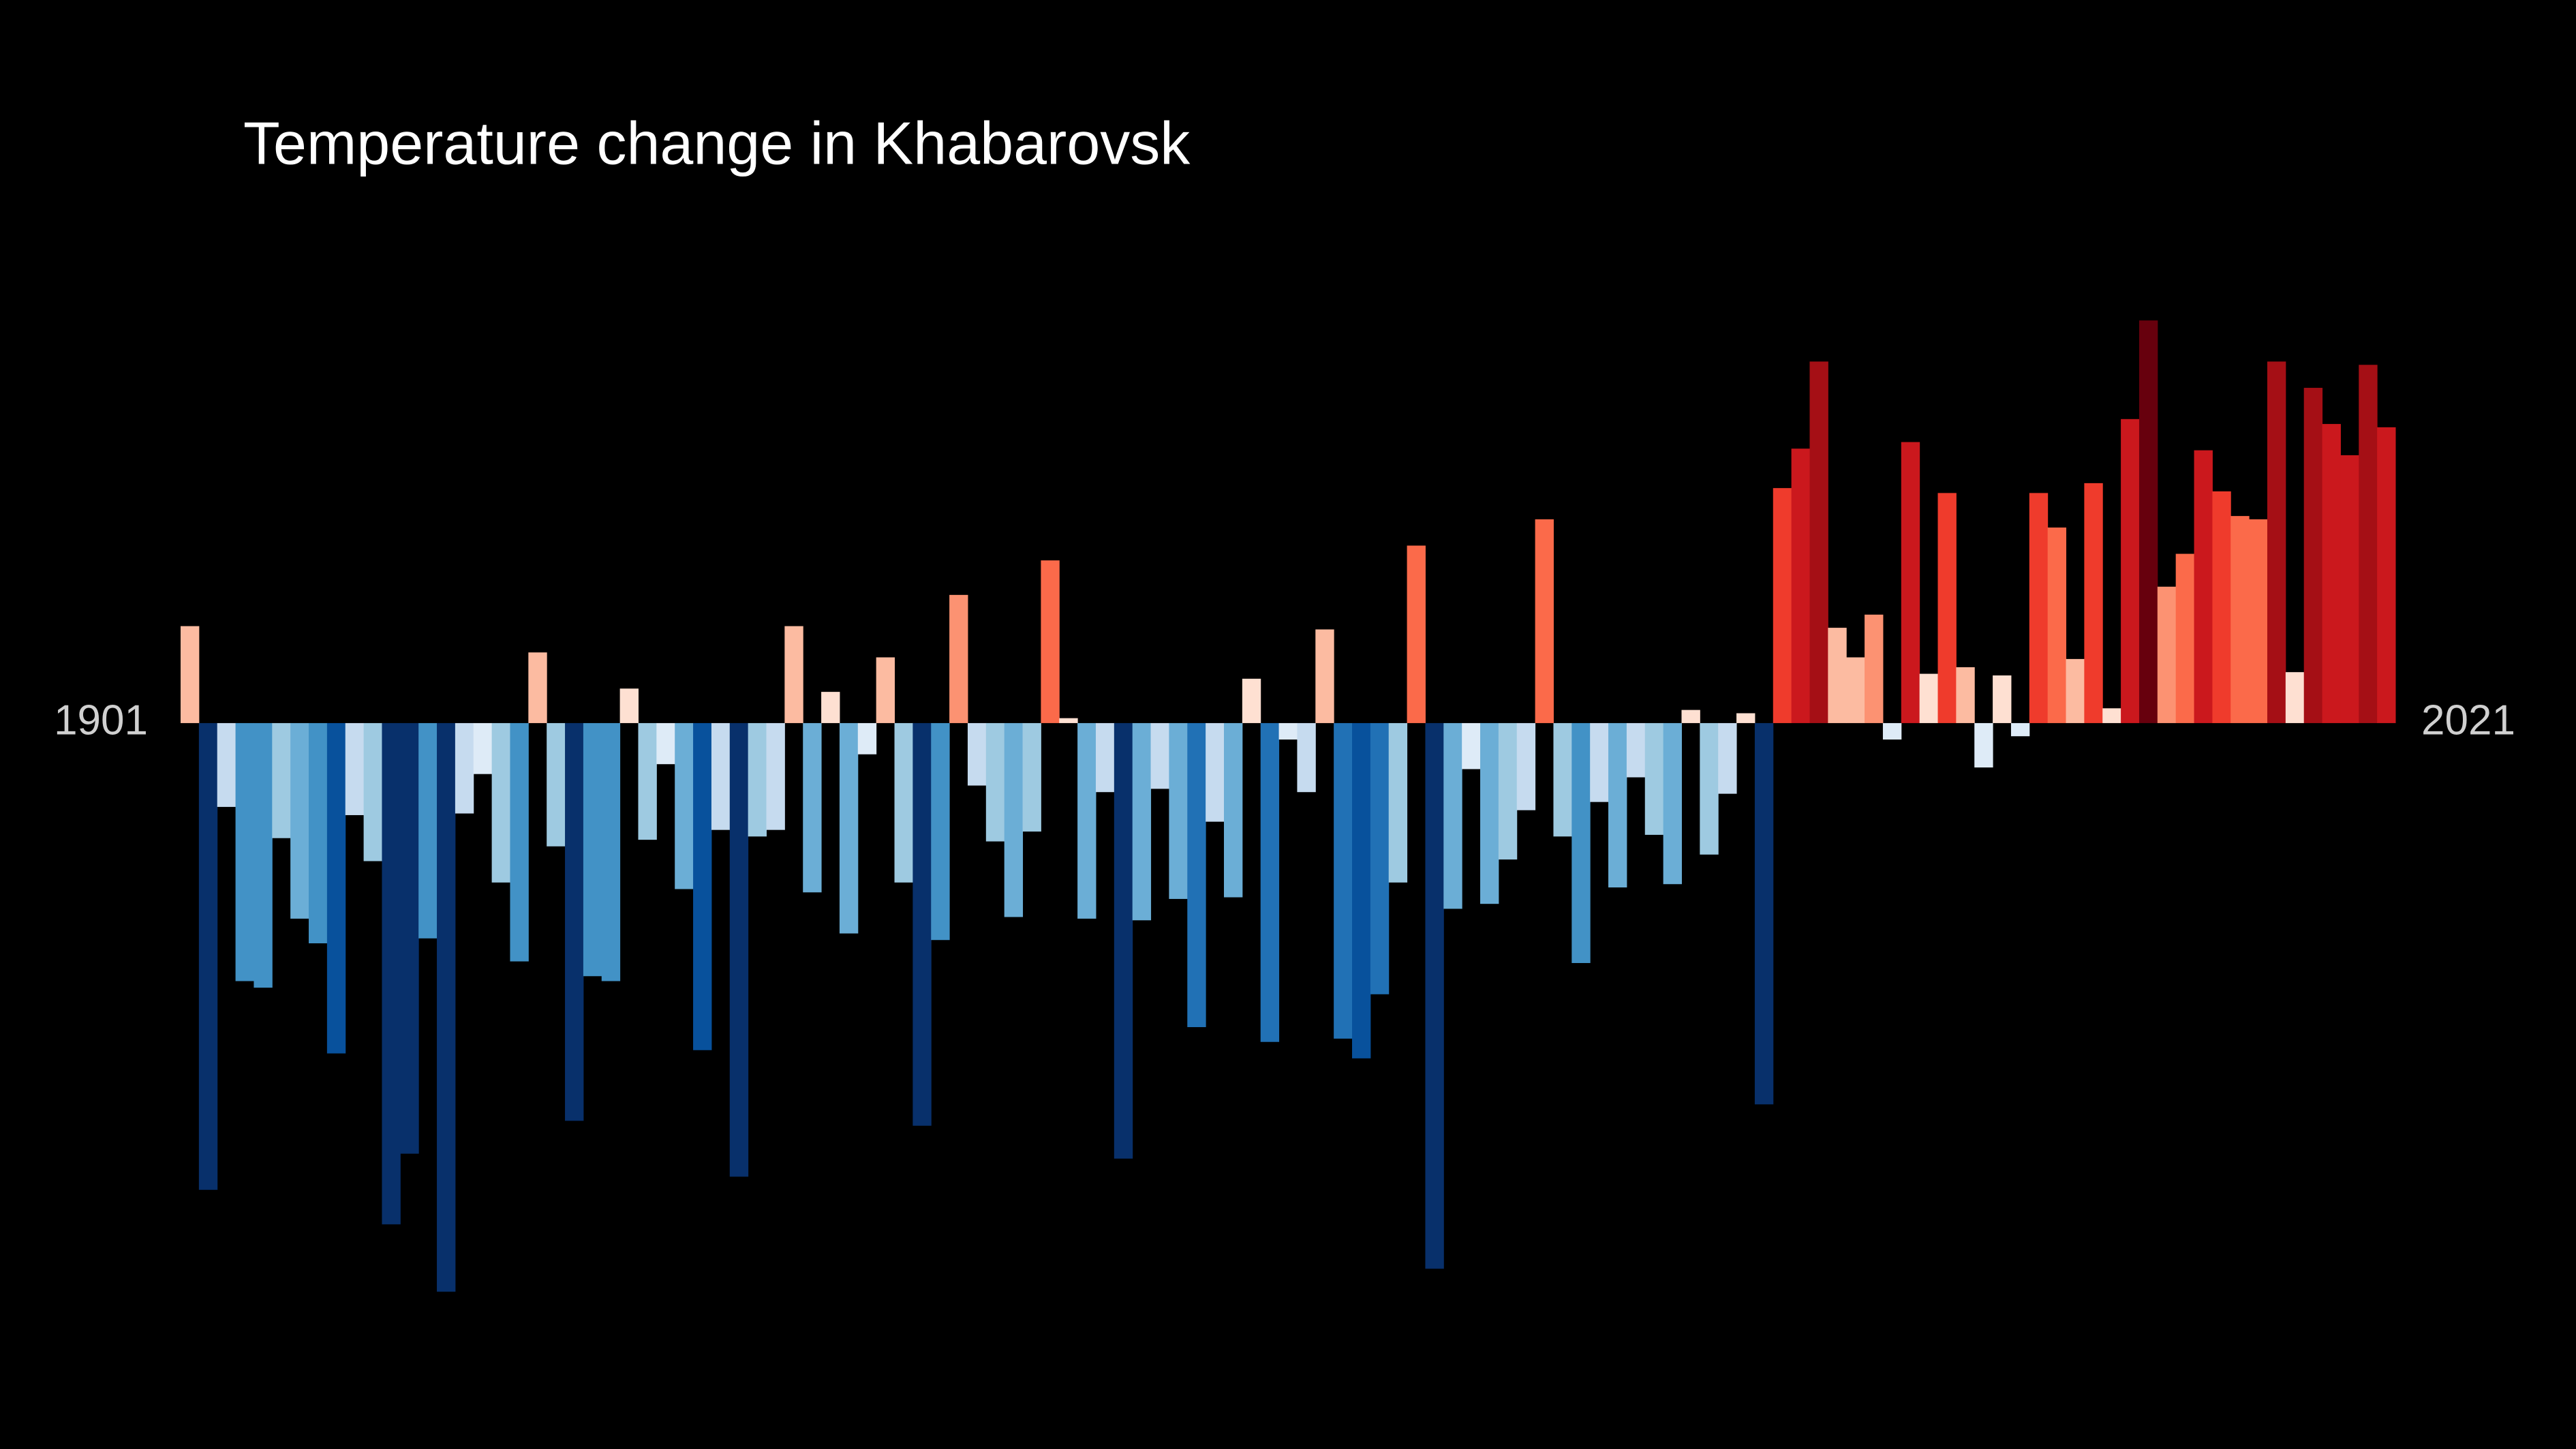 The width and height of the screenshot is (2576, 1449). What do you see at coordinates (717, 143) in the screenshot?
I see `chart-title: Temperature change in Khabarovsk` at bounding box center [717, 143].